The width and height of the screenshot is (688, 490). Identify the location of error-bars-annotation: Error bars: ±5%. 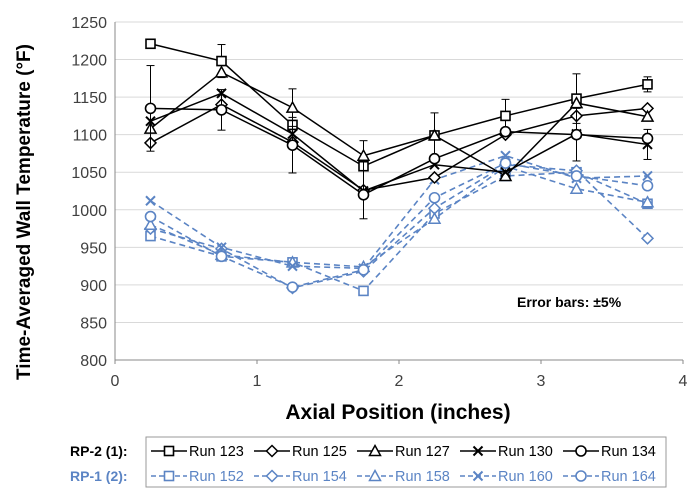
(569, 302).